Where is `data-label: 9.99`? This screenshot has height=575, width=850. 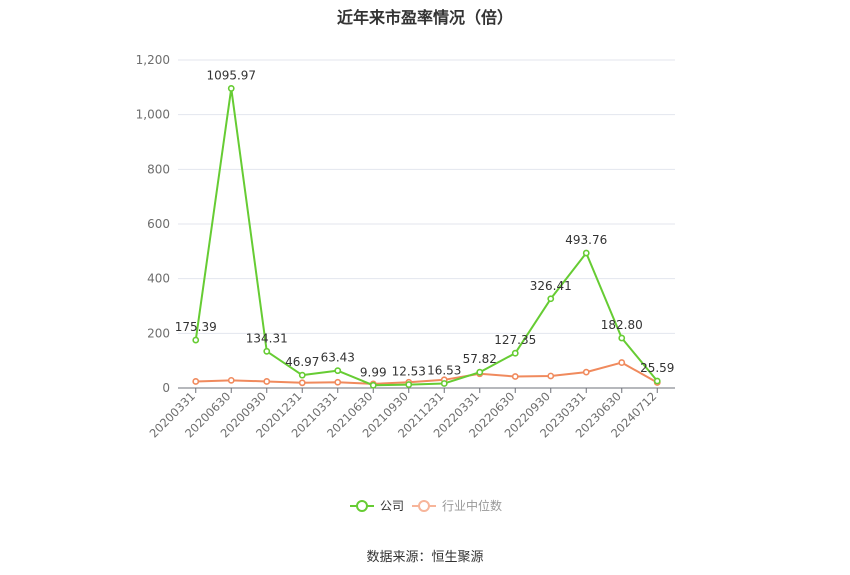 data-label: 9.99 is located at coordinates (373, 372).